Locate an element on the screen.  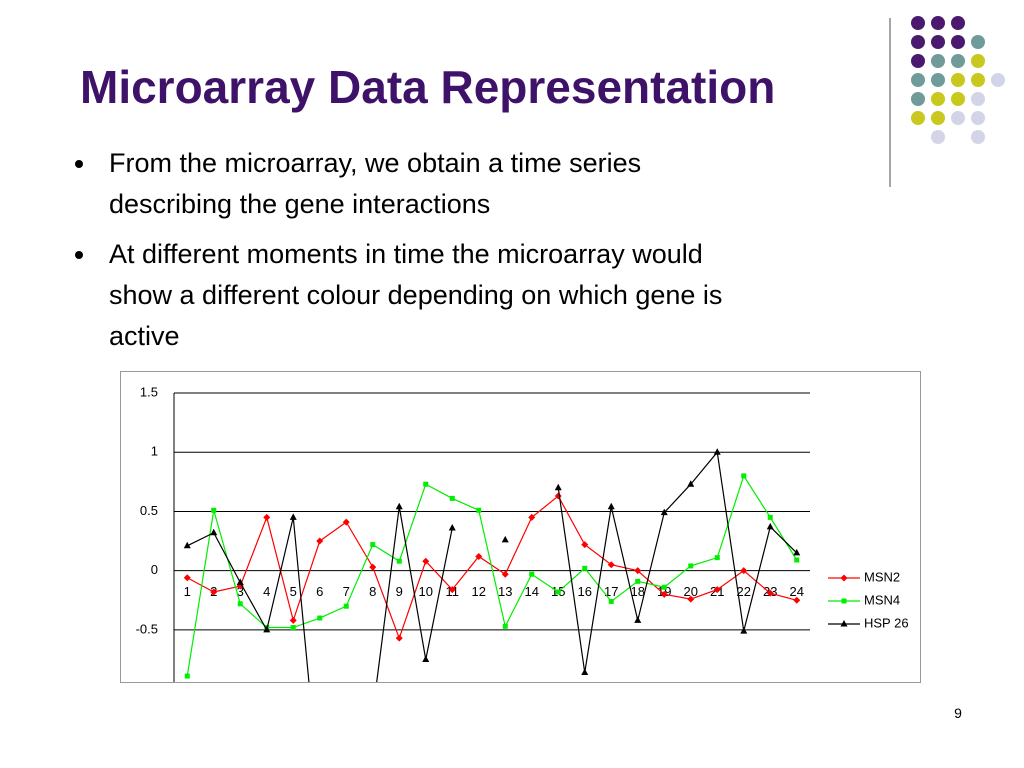
x-tick-label: 4 is located at coordinates (266, 591).